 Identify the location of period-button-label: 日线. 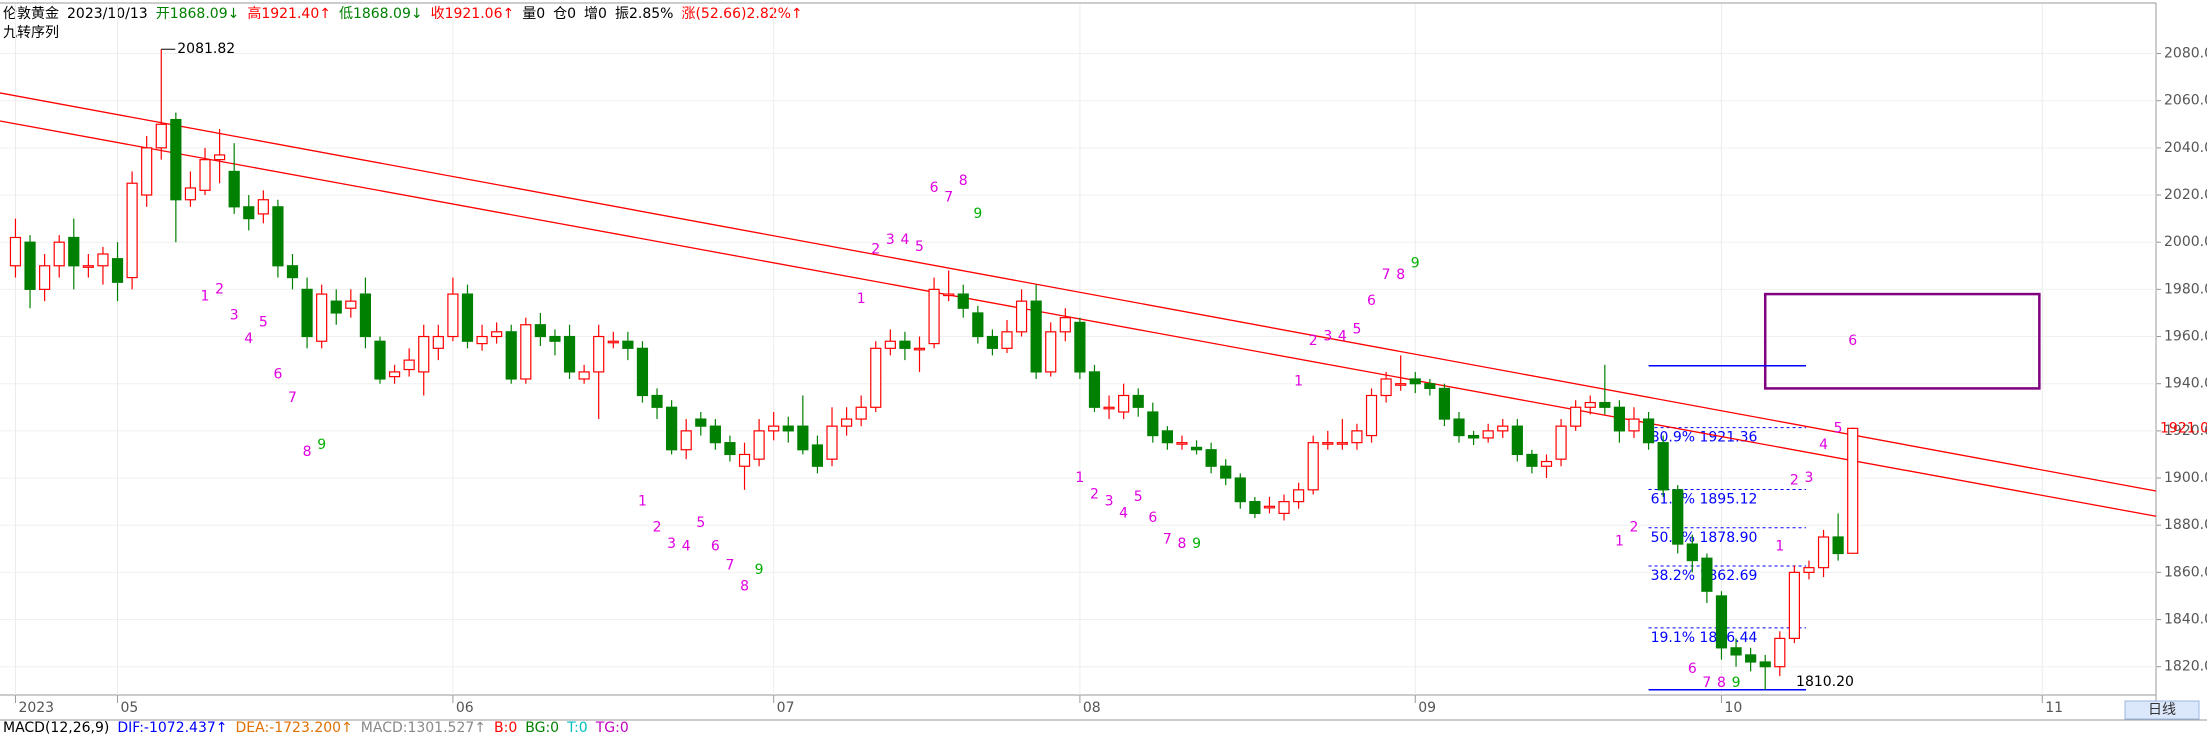
(2162, 710).